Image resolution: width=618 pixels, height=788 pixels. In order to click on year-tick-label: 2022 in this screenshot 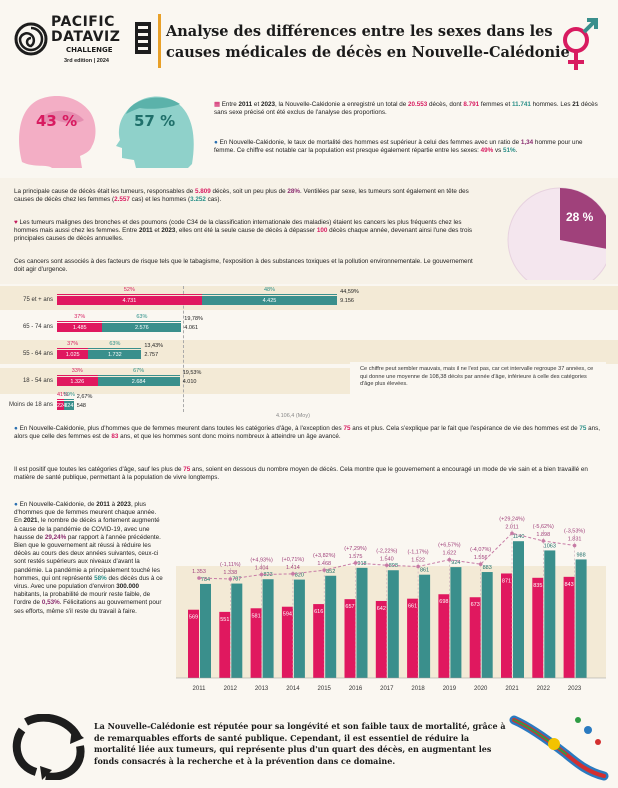, I will do `click(544, 689)`.